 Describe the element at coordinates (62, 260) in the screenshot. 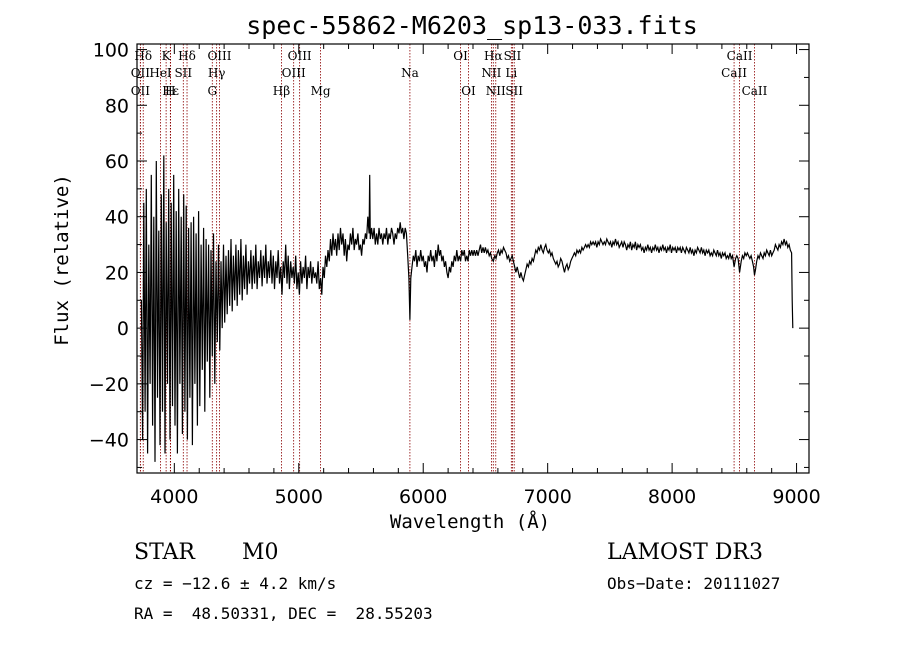

I see `y-axis-label: Flux (relative)` at that location.